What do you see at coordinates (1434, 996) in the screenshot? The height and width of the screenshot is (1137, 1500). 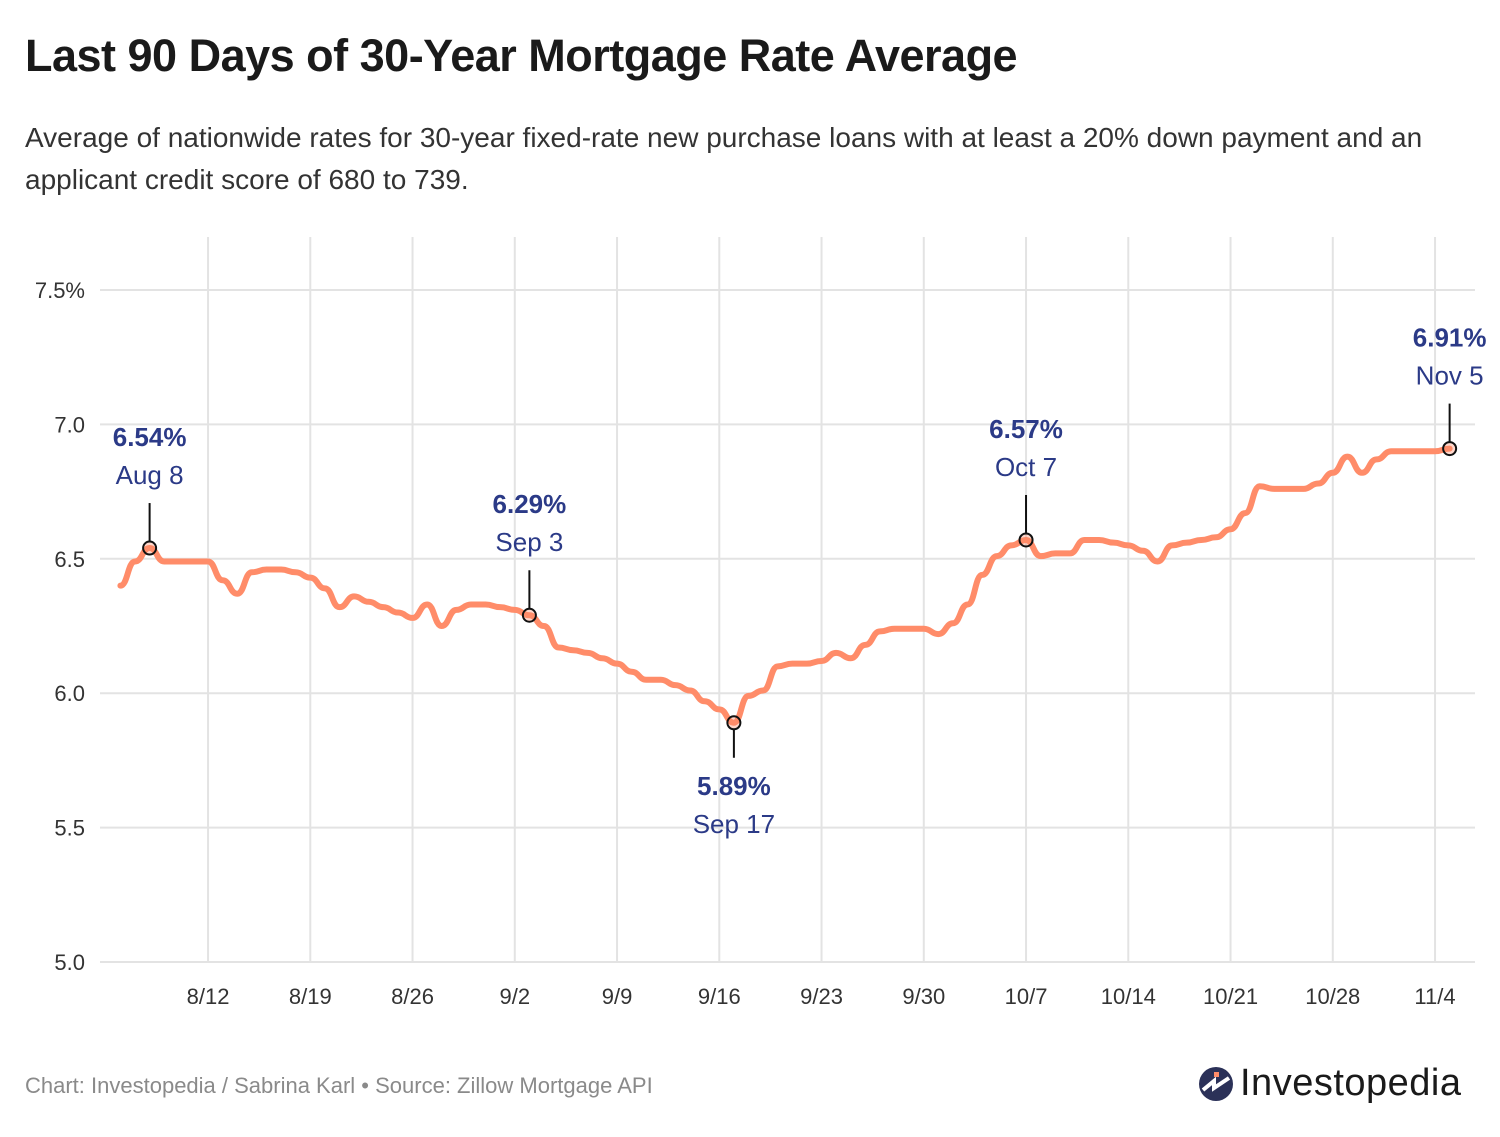 I see `x-tick-label: 11/4` at bounding box center [1434, 996].